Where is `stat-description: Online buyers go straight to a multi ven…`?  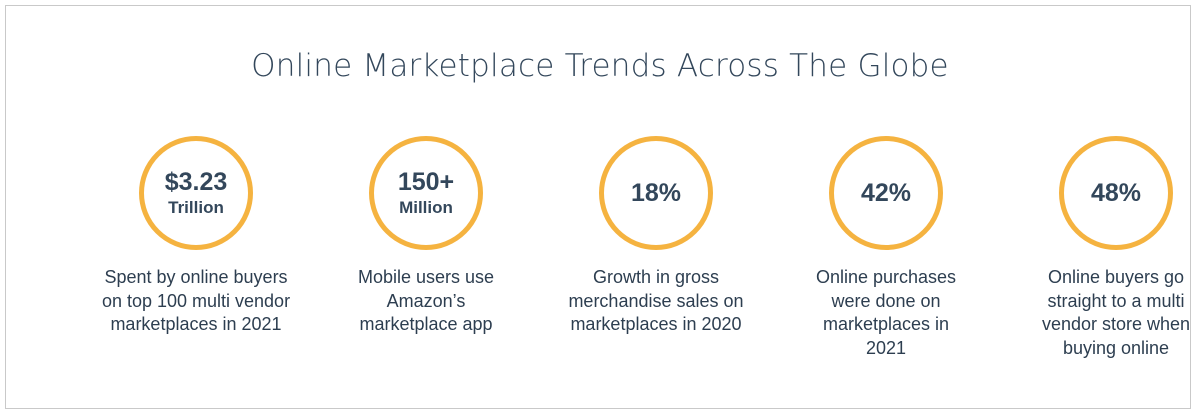
stat-description: Online buyers go straight to a multi ven… is located at coordinates (1116, 312).